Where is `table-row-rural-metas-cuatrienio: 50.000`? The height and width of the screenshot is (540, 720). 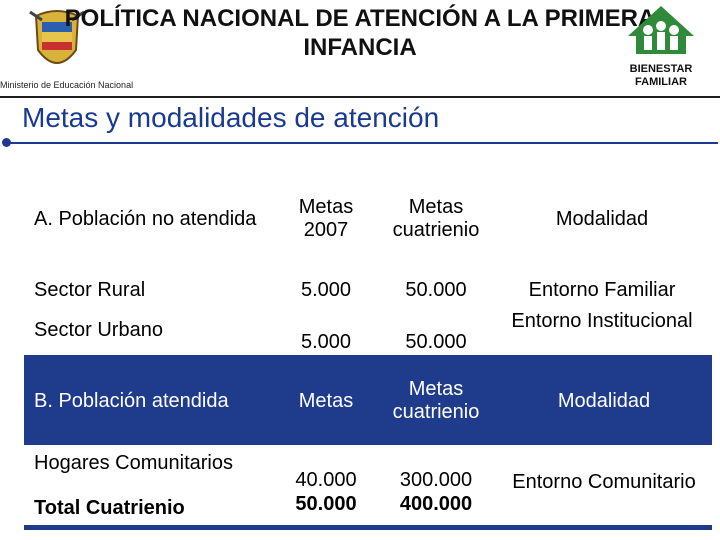
table-row-rural-metas-cuatrienio: 50.000 is located at coordinates (436, 289).